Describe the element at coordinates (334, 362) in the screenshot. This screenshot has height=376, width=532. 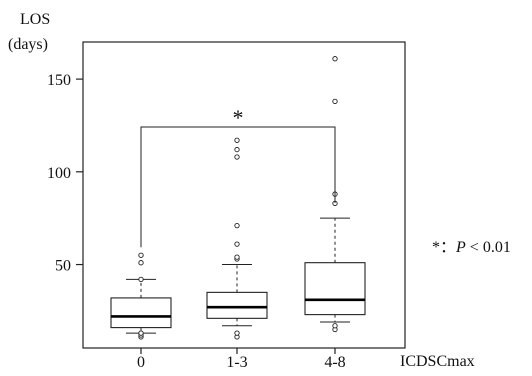
I see `x-tick-label-4-8: 4-8` at that location.